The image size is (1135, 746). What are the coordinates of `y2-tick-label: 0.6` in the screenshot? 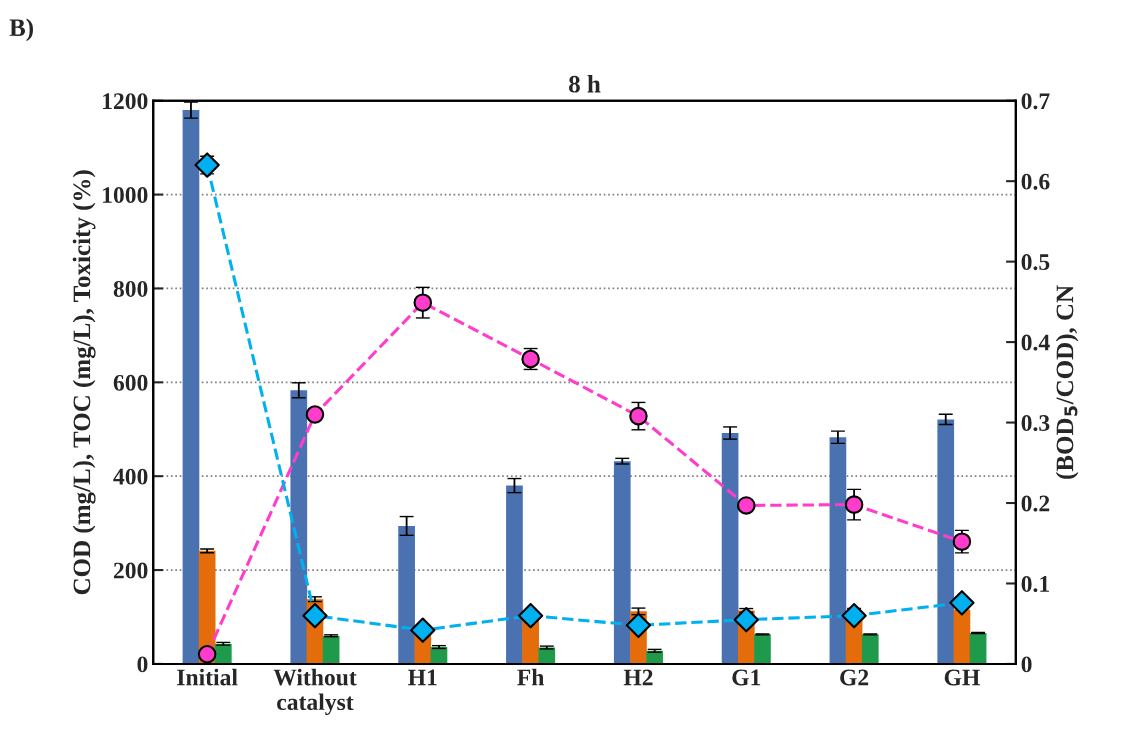 It's located at (1035, 181).